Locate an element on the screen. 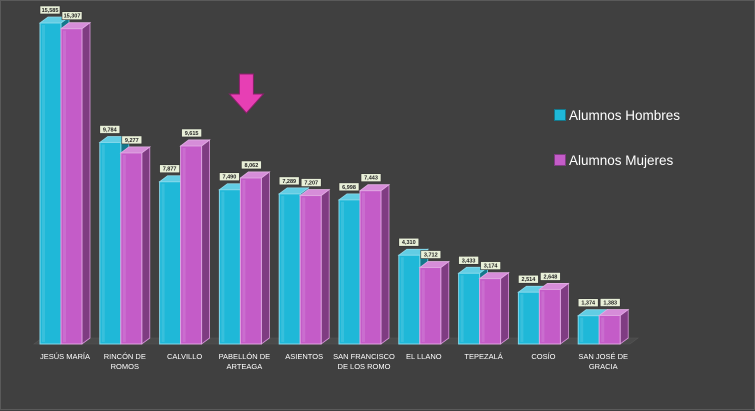 The width and height of the screenshot is (755, 411). x-tick-label: SAN JOSÉ DE is located at coordinates (603, 356).